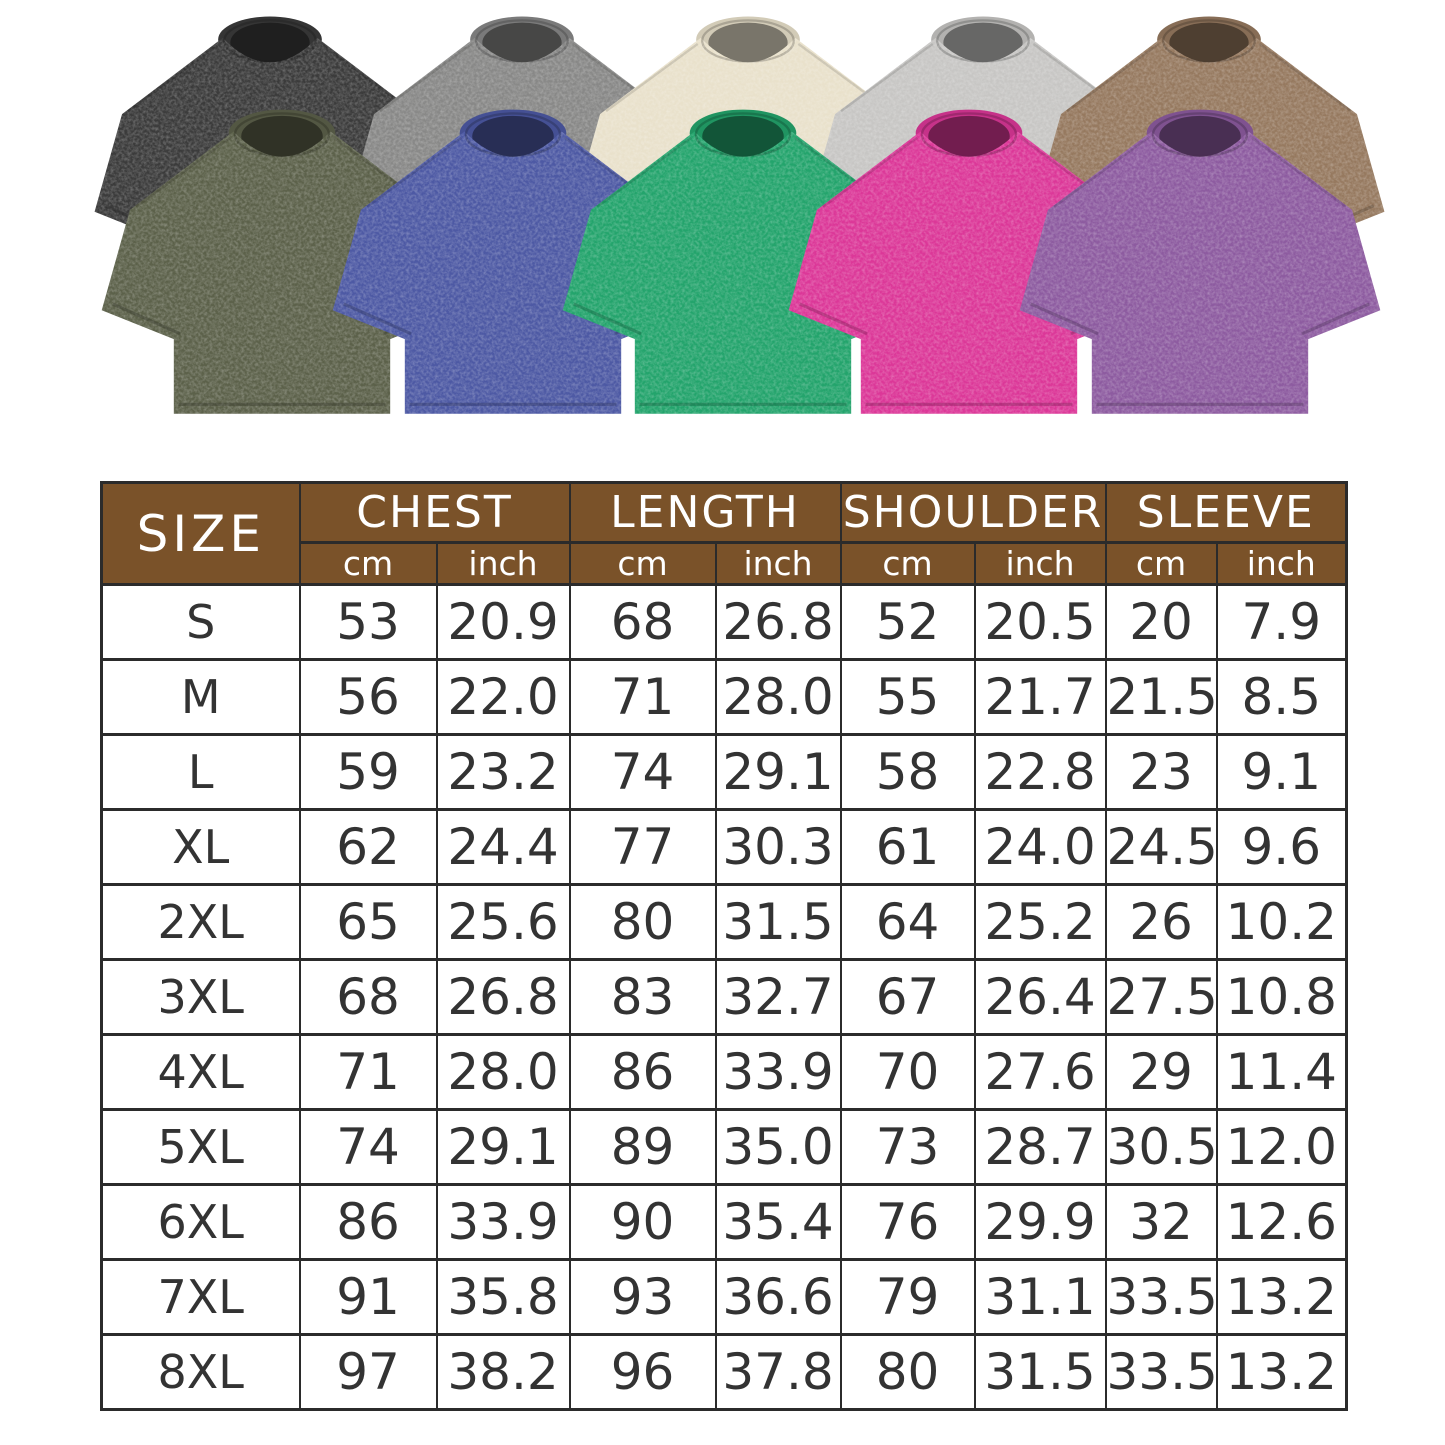 The height and width of the screenshot is (1445, 1445). Describe the element at coordinates (368, 697) in the screenshot. I see `measure-value: 56` at that location.